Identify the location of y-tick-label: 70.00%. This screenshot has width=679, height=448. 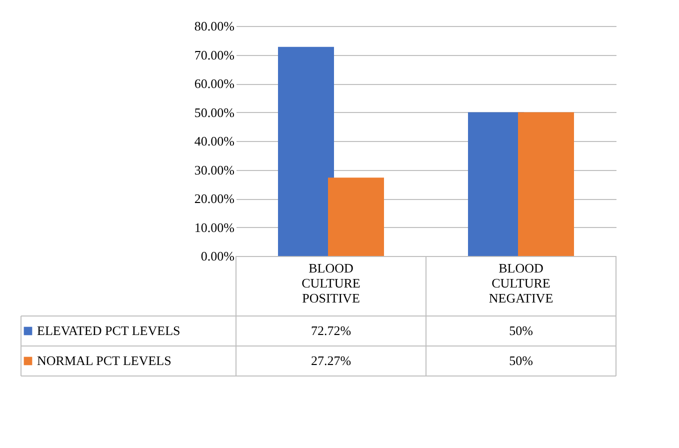
(214, 54).